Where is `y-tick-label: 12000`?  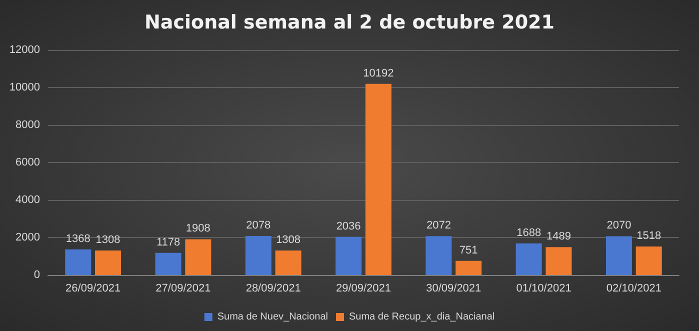
y-tick-label: 12000 is located at coordinates (24, 50).